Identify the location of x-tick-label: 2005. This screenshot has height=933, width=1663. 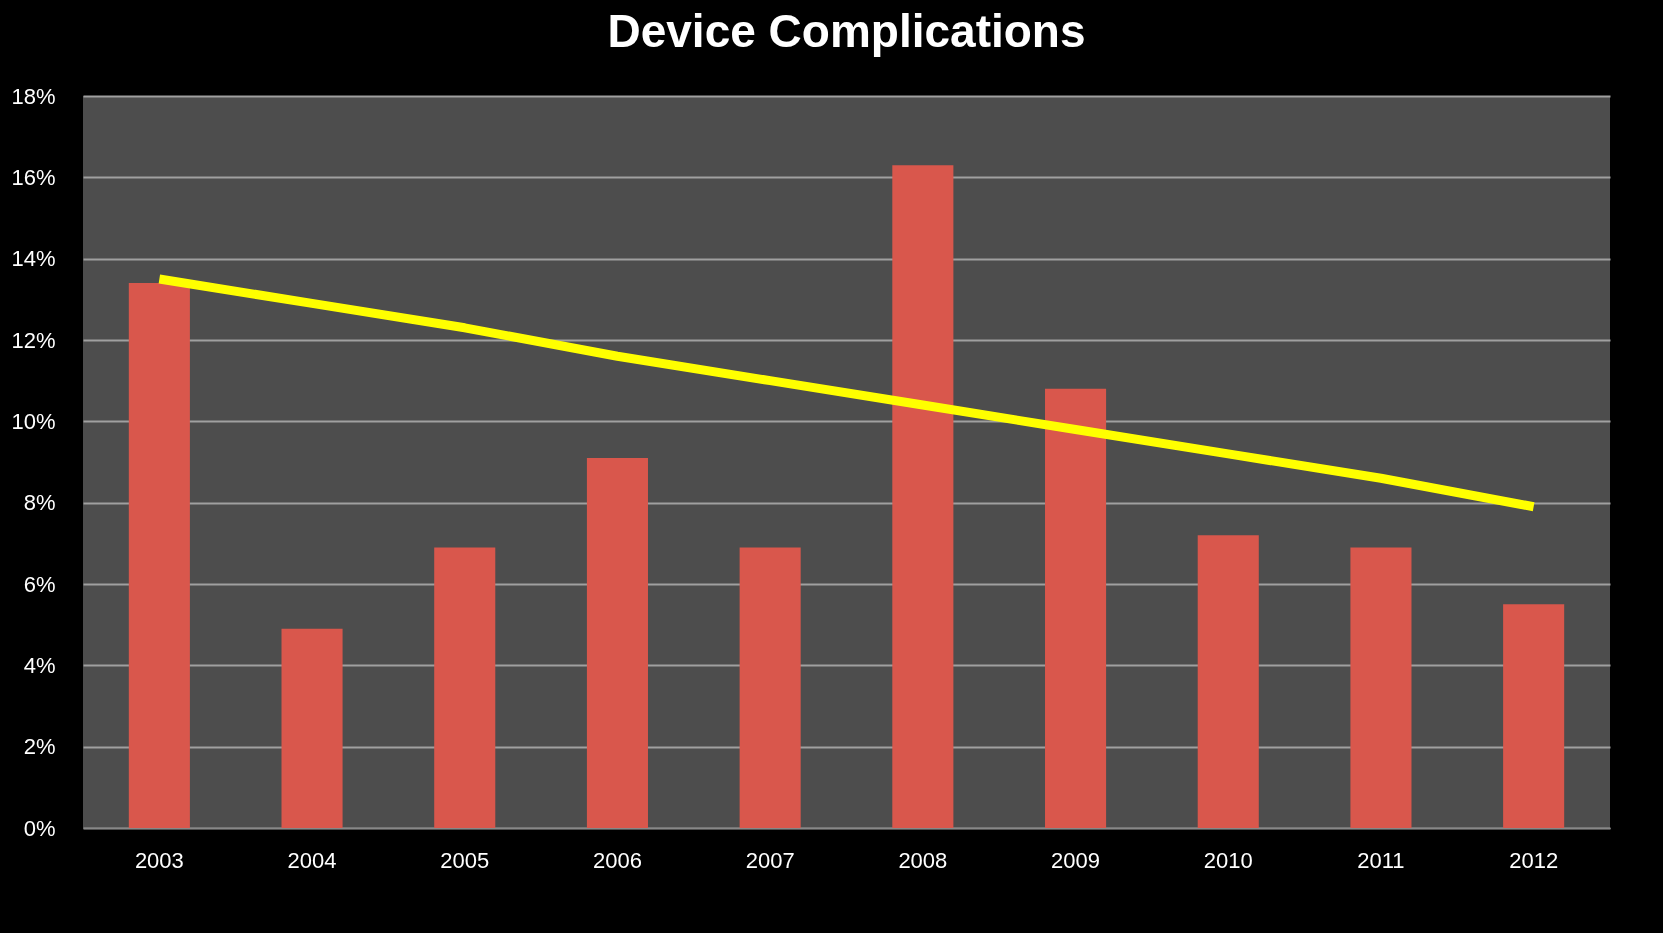
(465, 860).